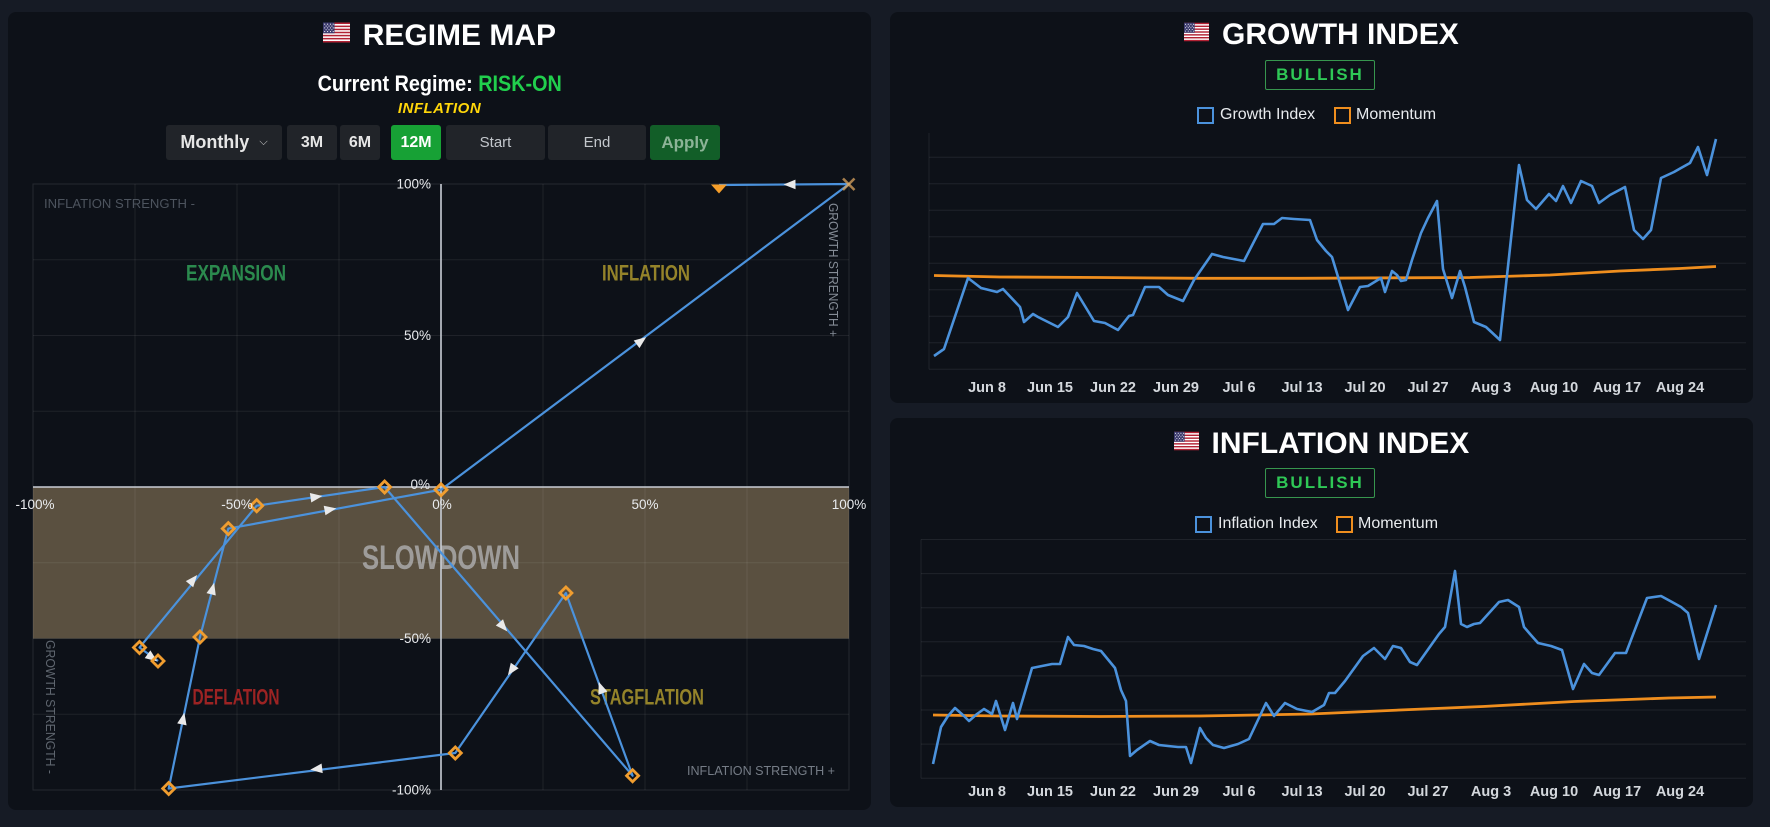 This screenshot has height=827, width=1770. I want to click on svg-text: STAGFLATION, so click(647, 697).